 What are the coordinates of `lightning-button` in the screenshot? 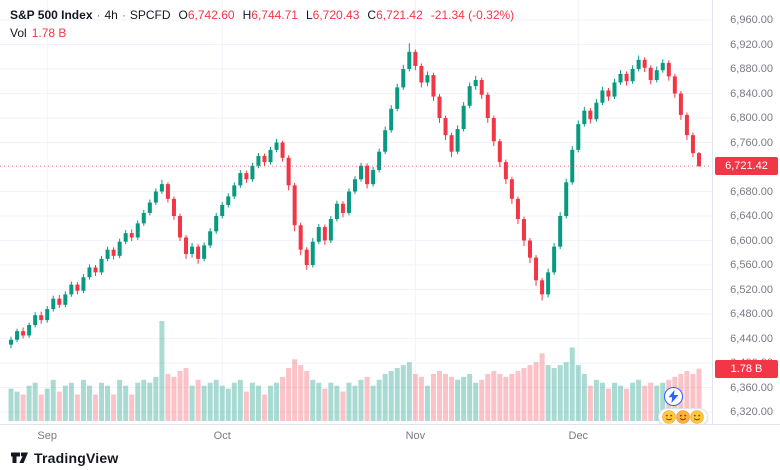 It's located at (673, 396).